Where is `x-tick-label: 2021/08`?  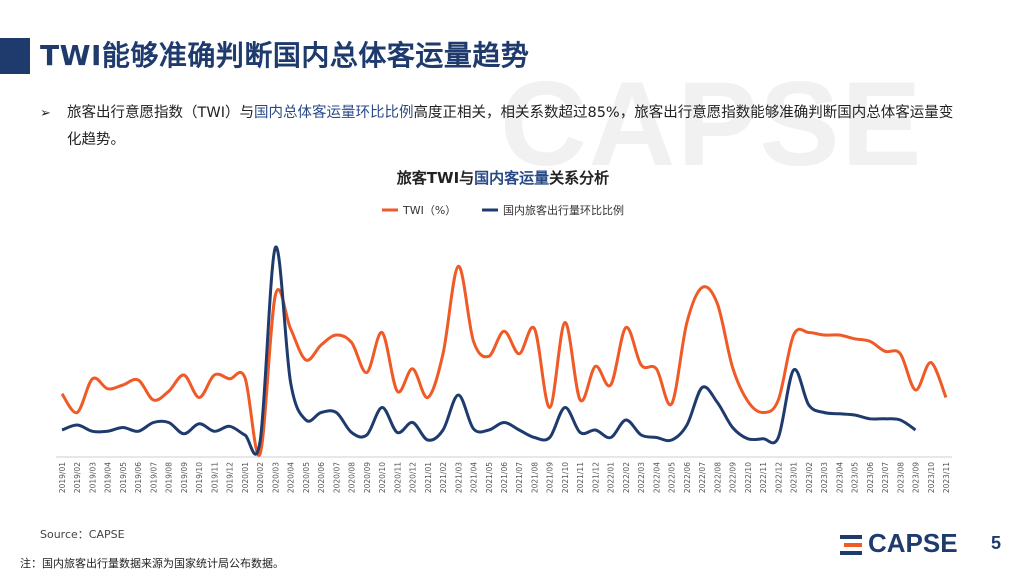
x-tick-label: 2021/08 is located at coordinates (535, 477).